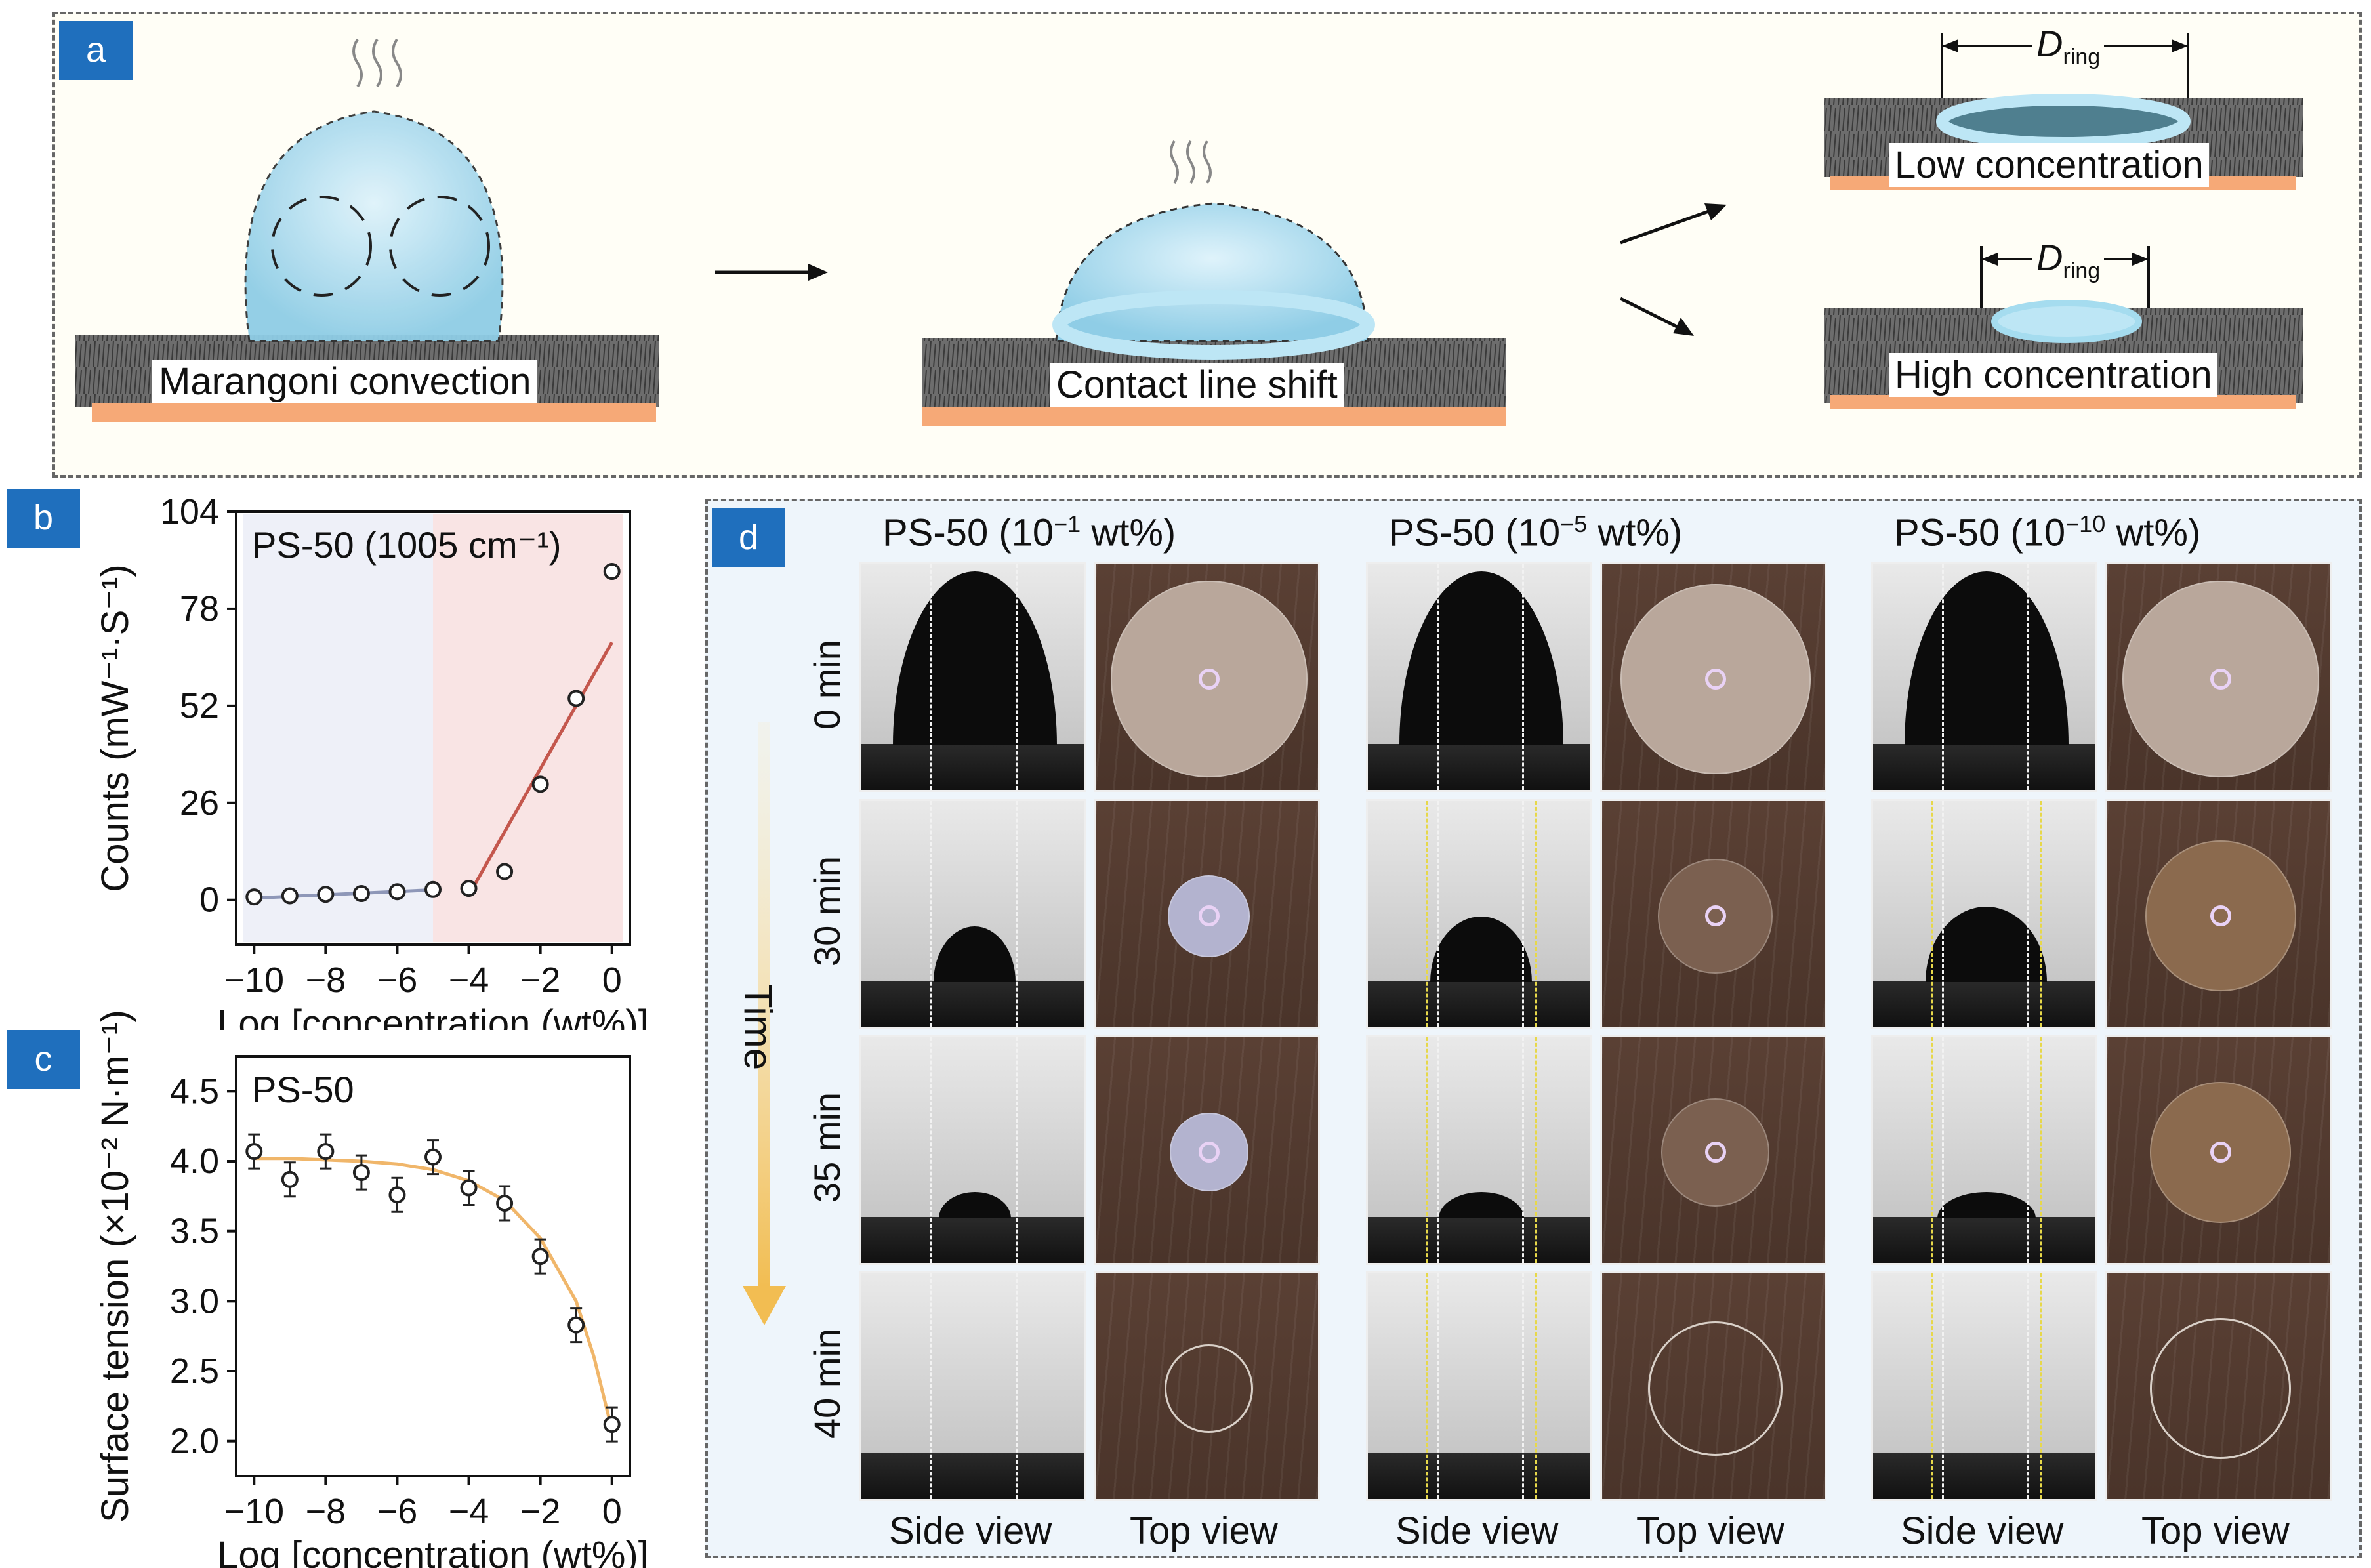  Describe the element at coordinates (2047, 532) in the screenshot. I see `column-title: PS-50 (10−10 wt%)` at that location.